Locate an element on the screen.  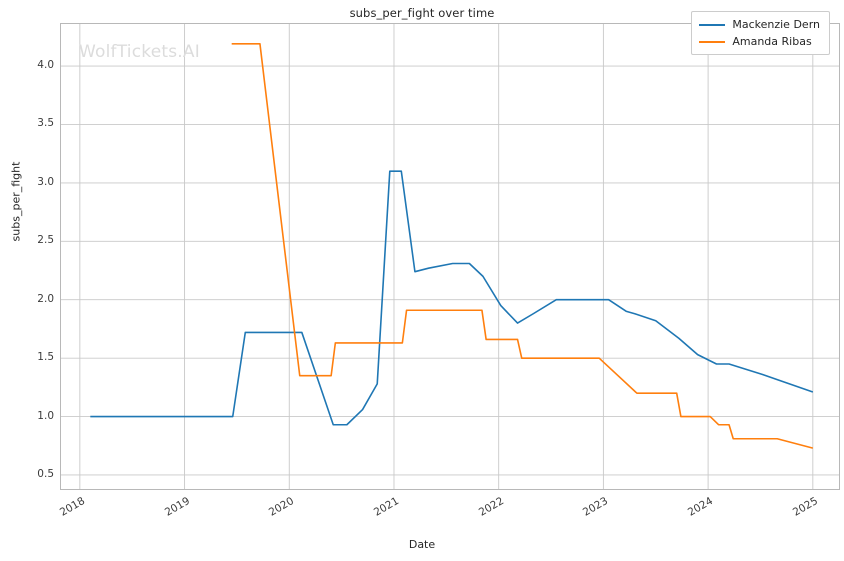
x-tick-2023: 2023 is located at coordinates (596, 507).